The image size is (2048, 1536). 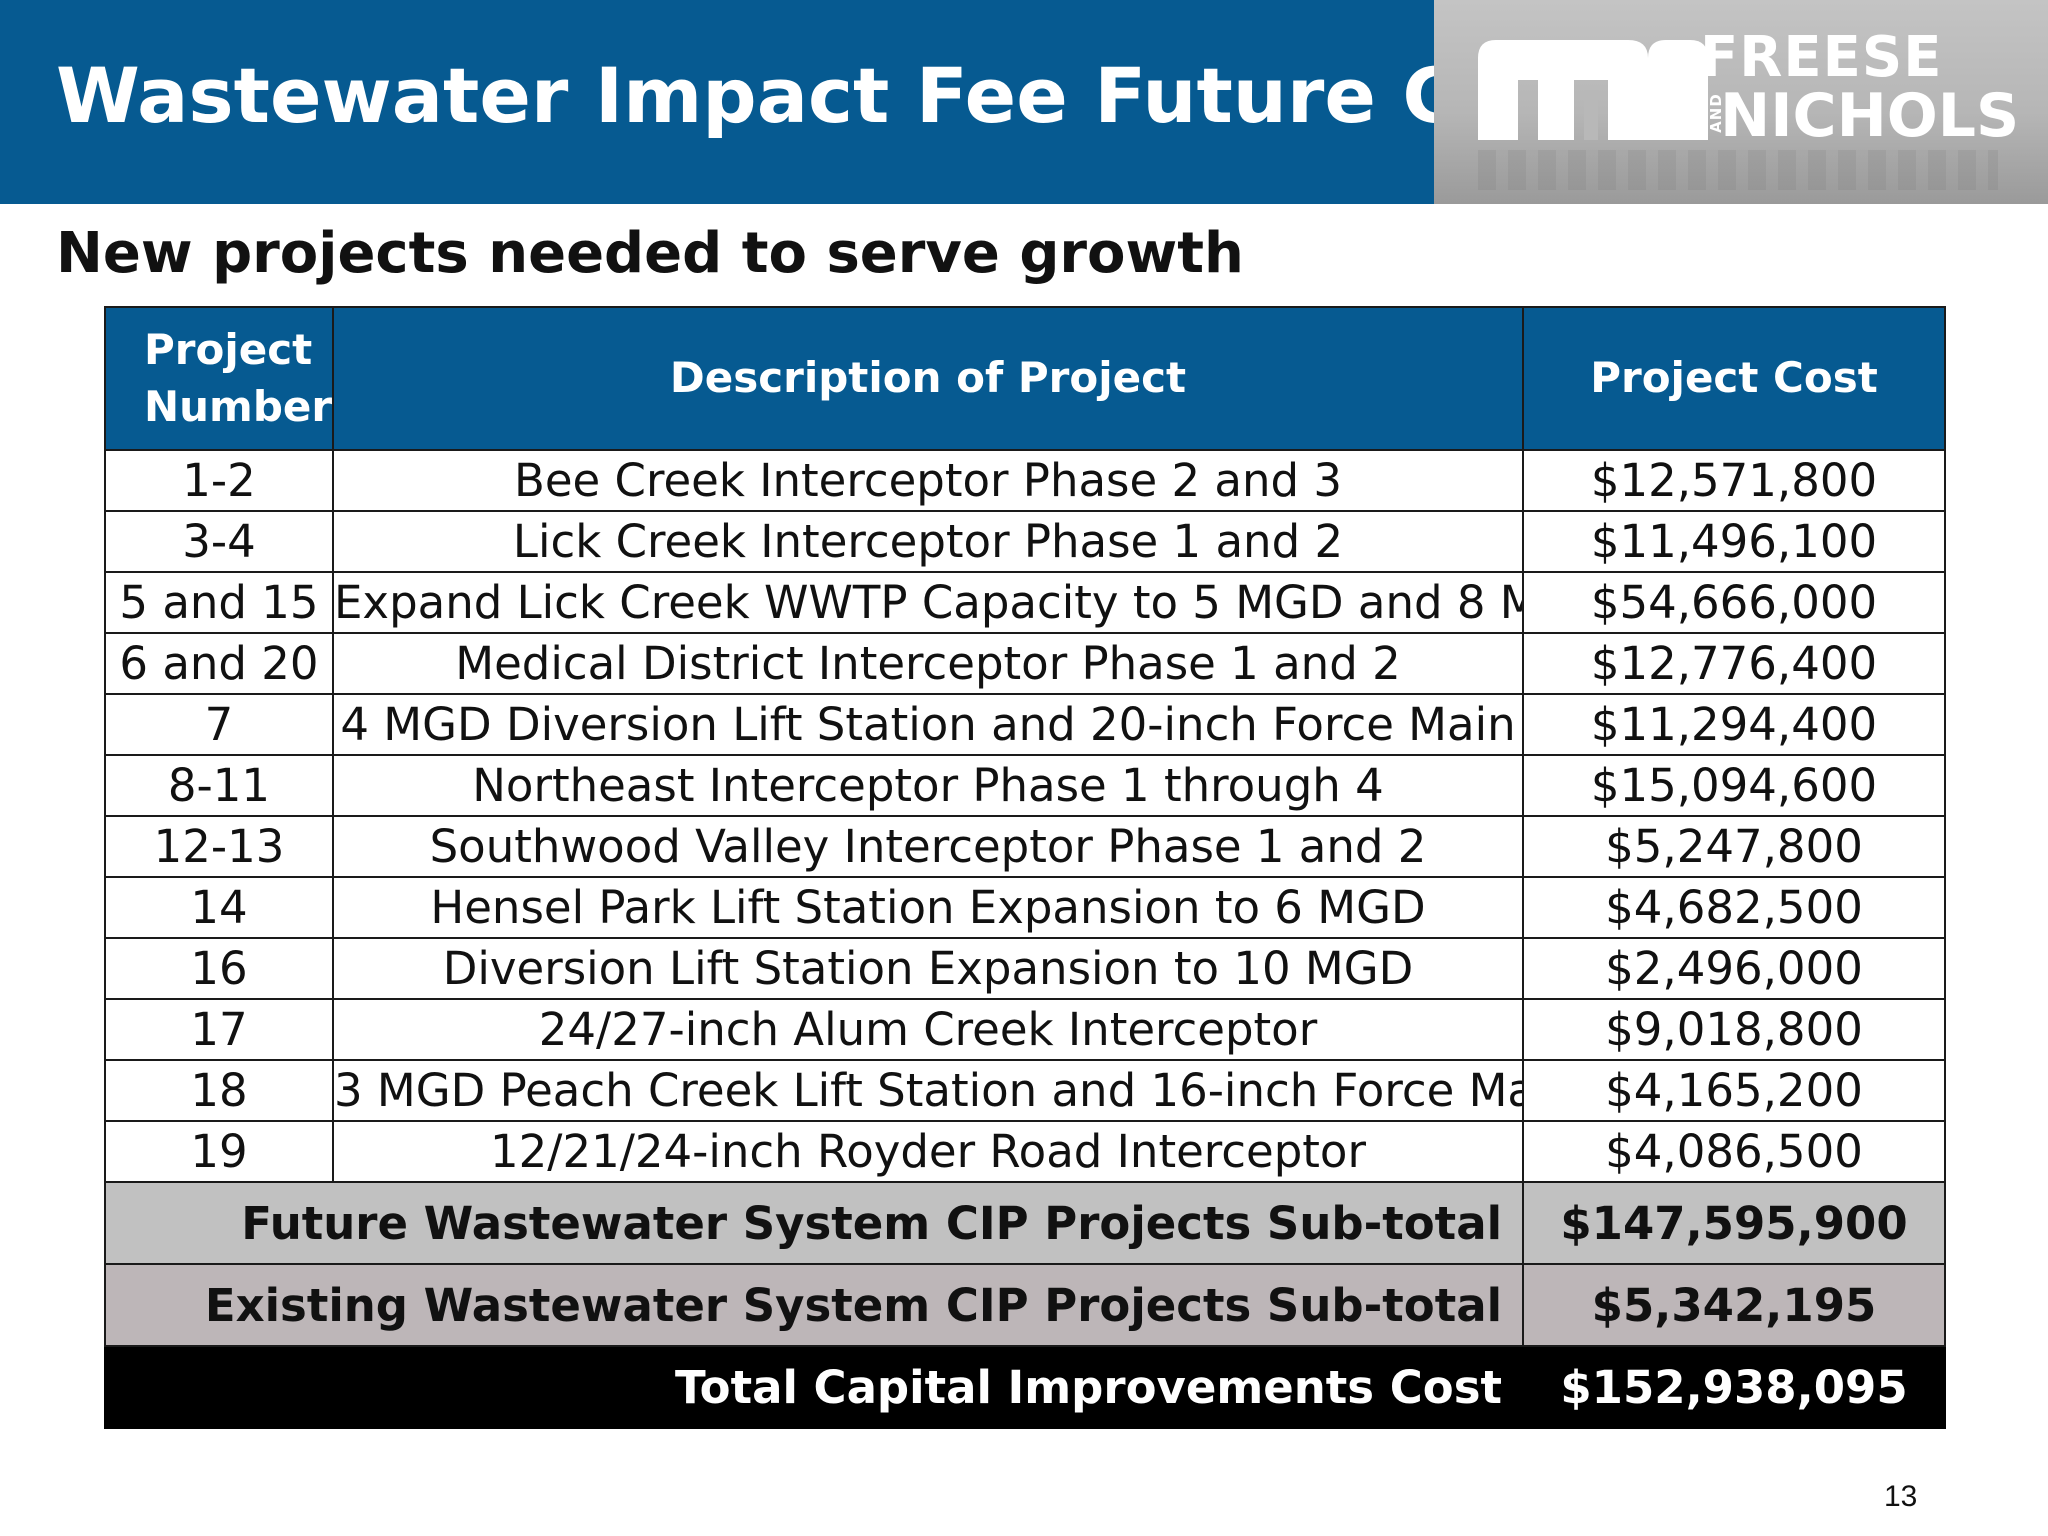 I want to click on project-cost-cell: $11,294,400, so click(x=1734, y=724).